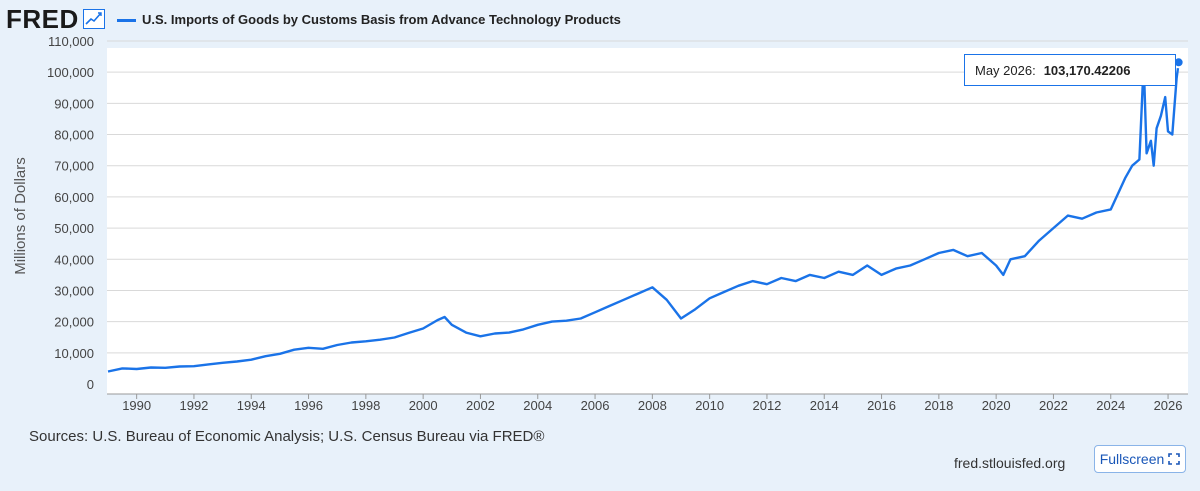 The width and height of the screenshot is (1200, 491). Describe the element at coordinates (94, 19) in the screenshot. I see `trend-chart-icon` at that location.